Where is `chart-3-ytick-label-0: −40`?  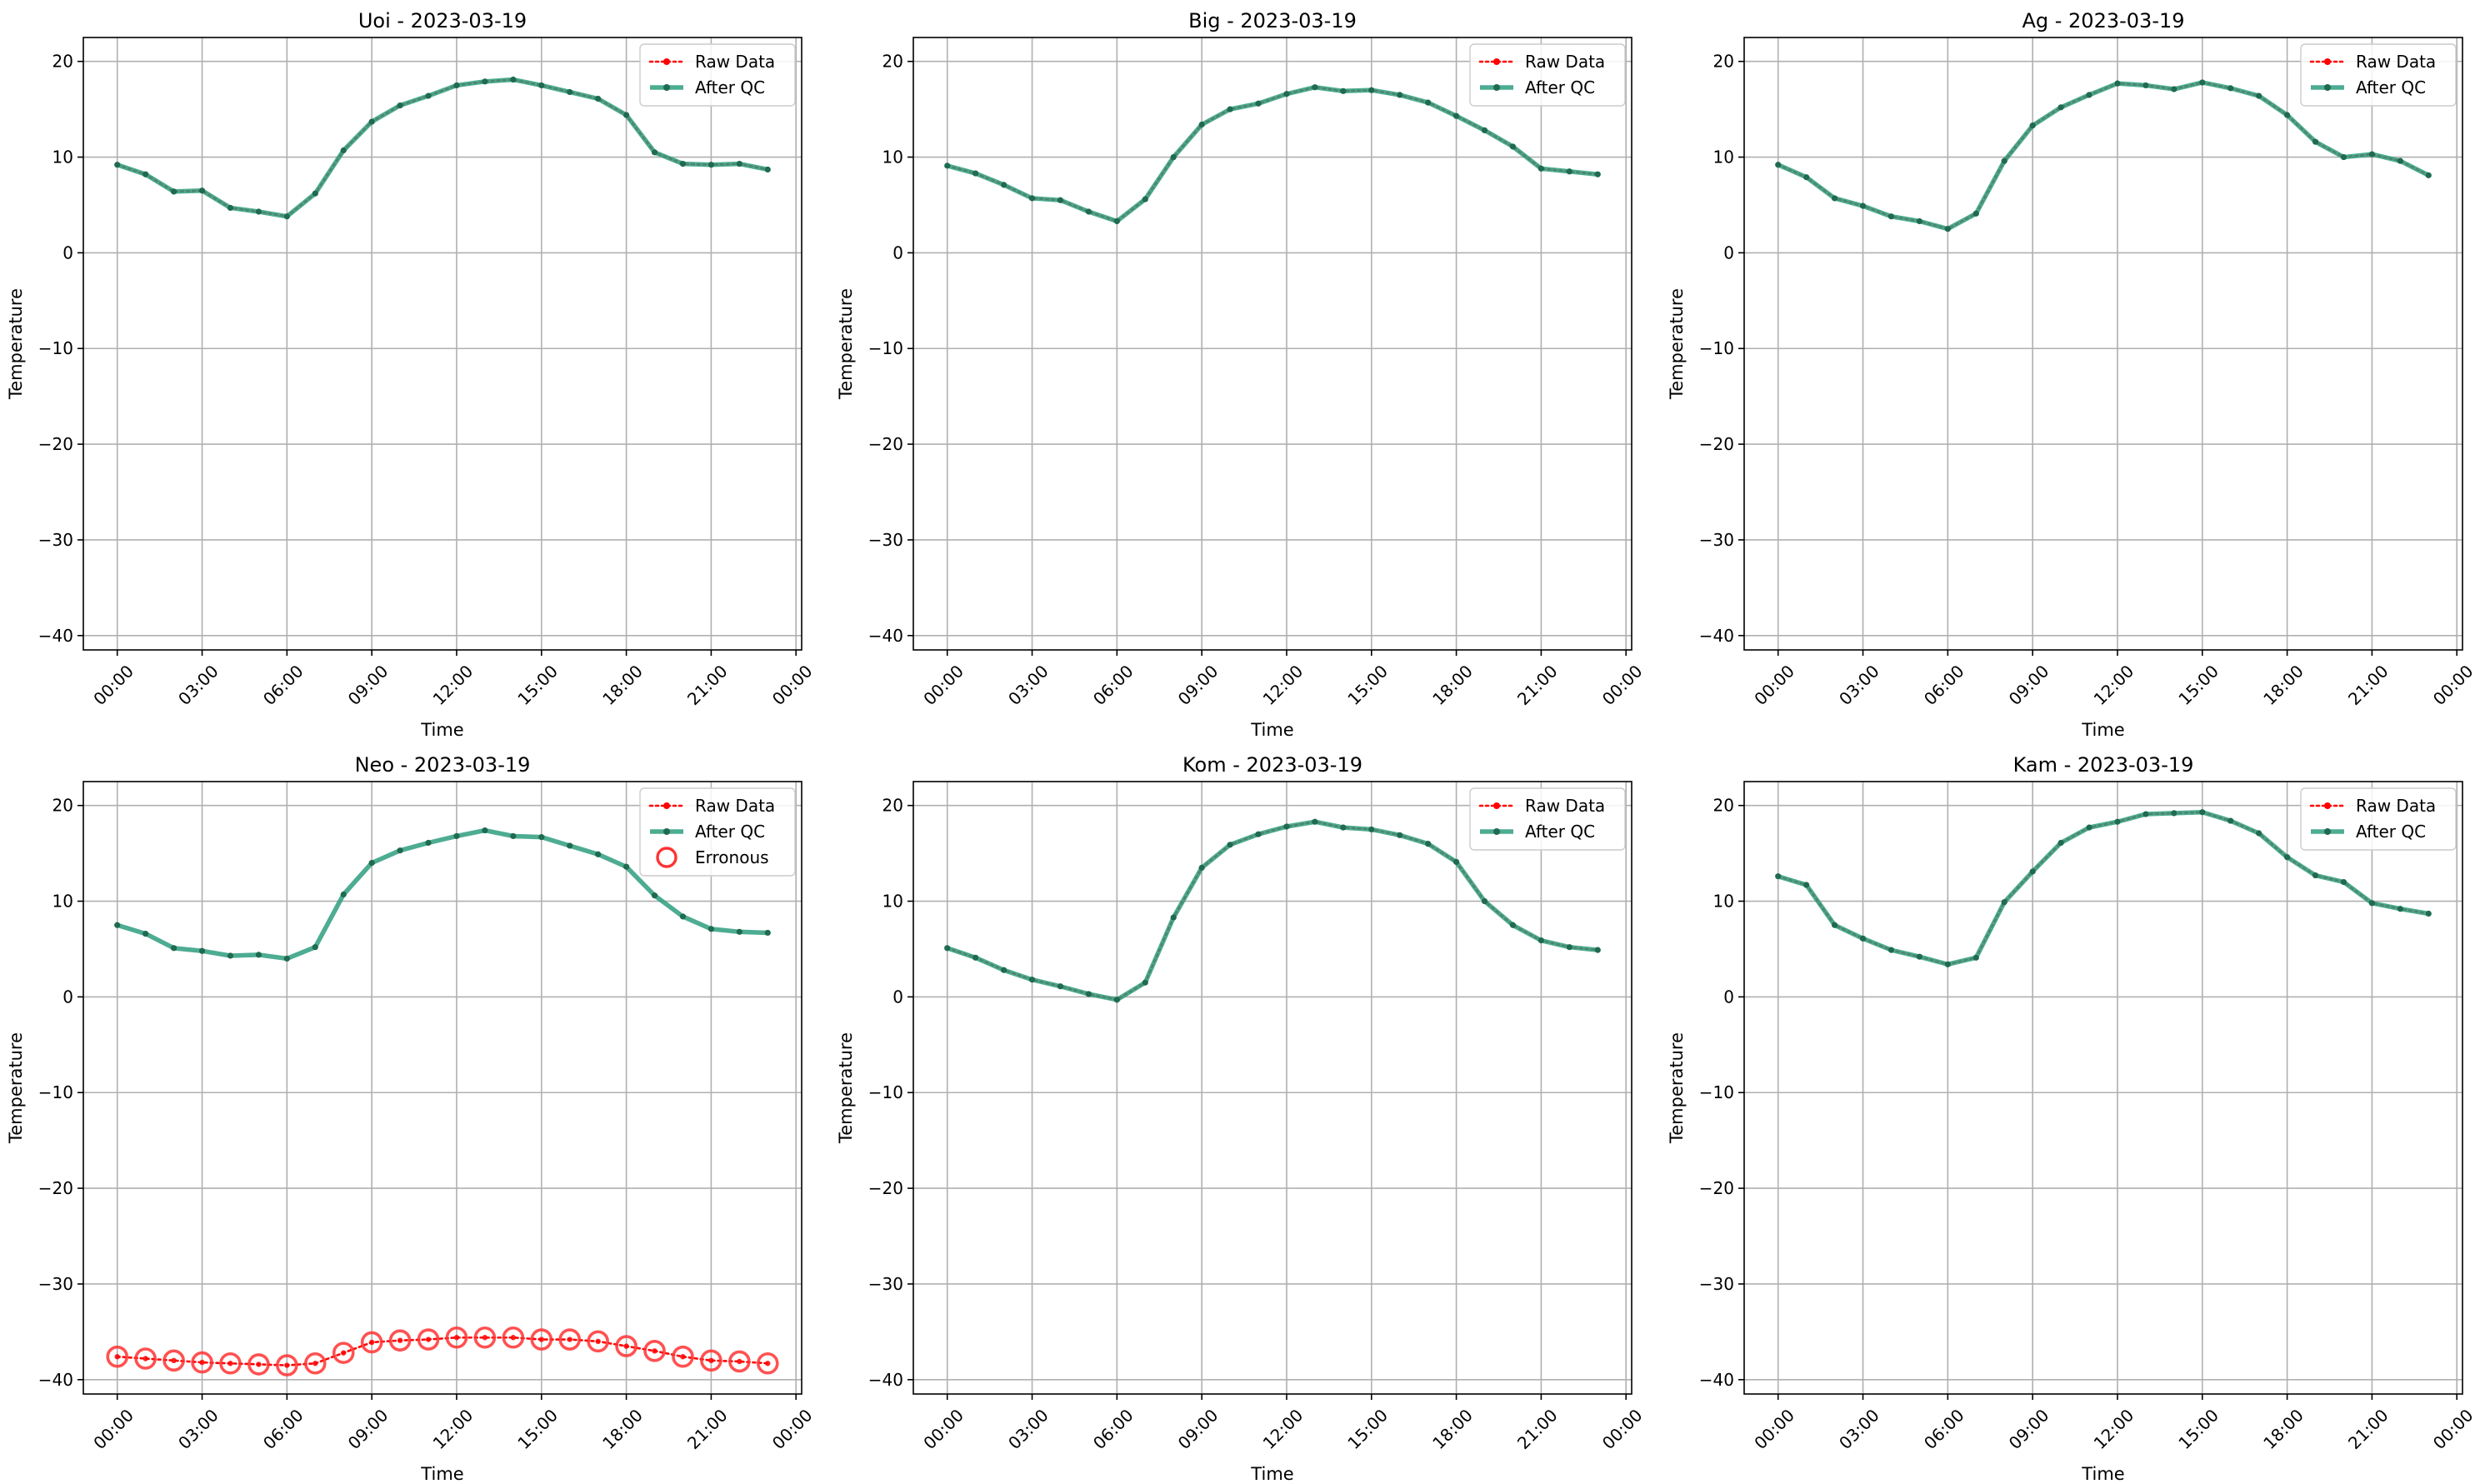 chart-3-ytick-label-0: −40 is located at coordinates (55, 1380).